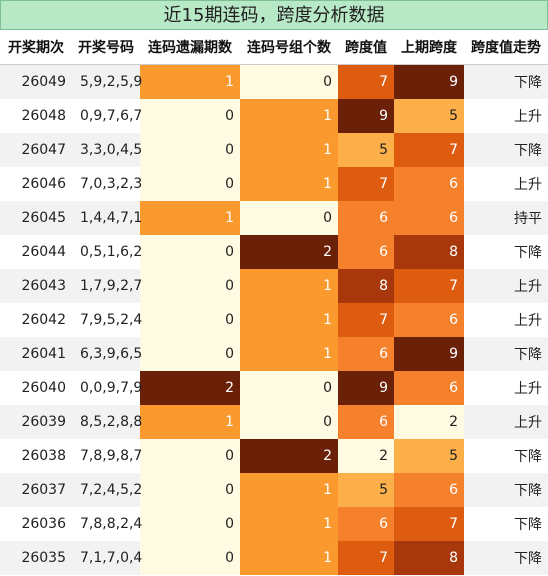 The image size is (548, 576). I want to click on table-row: 26044 0,5,1,6,2 0 2 6 8 下降, so click(274, 251).